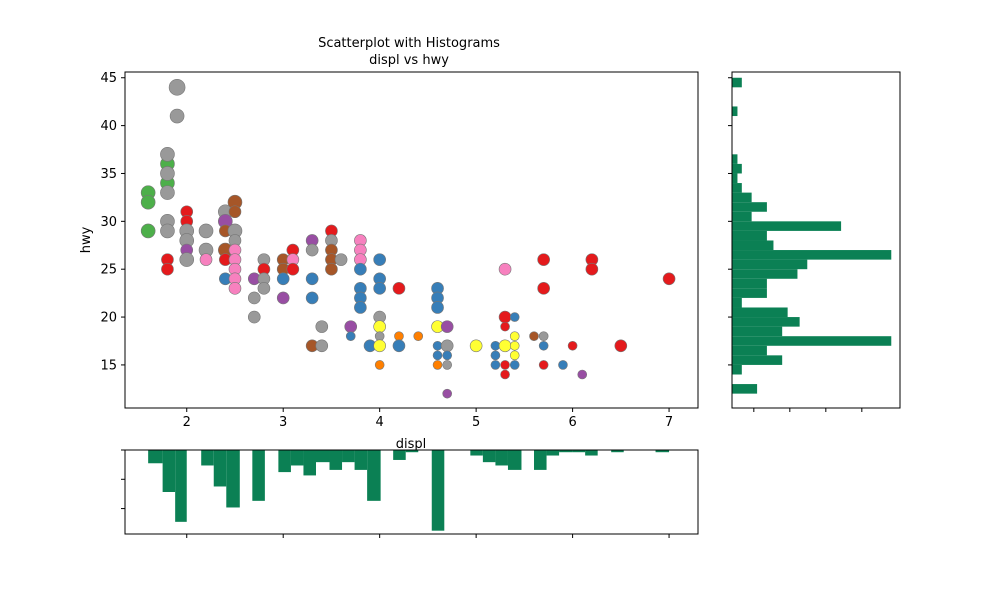 The height and width of the screenshot is (600, 1000). What do you see at coordinates (112, 222) in the screenshot?
I see `y-axis-ticks: 15 20 25 30 35 40 45` at bounding box center [112, 222].